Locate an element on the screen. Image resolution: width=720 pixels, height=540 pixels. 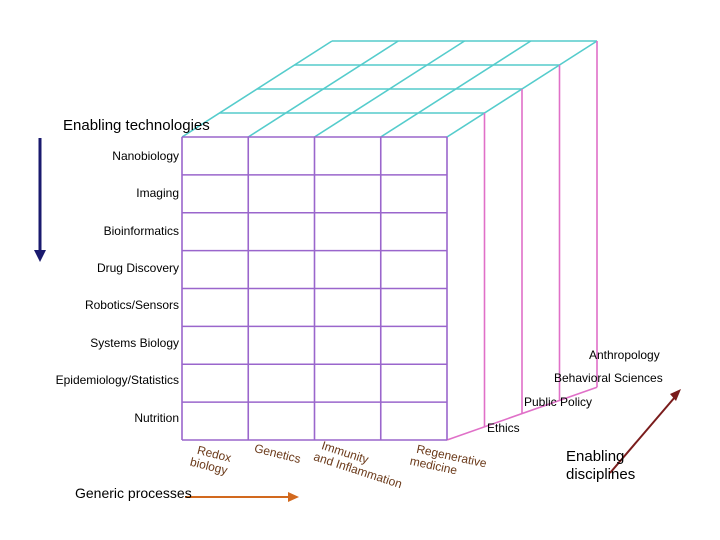
enabling-disciplines-title: Enabling disciplines is located at coordinates (600, 466).